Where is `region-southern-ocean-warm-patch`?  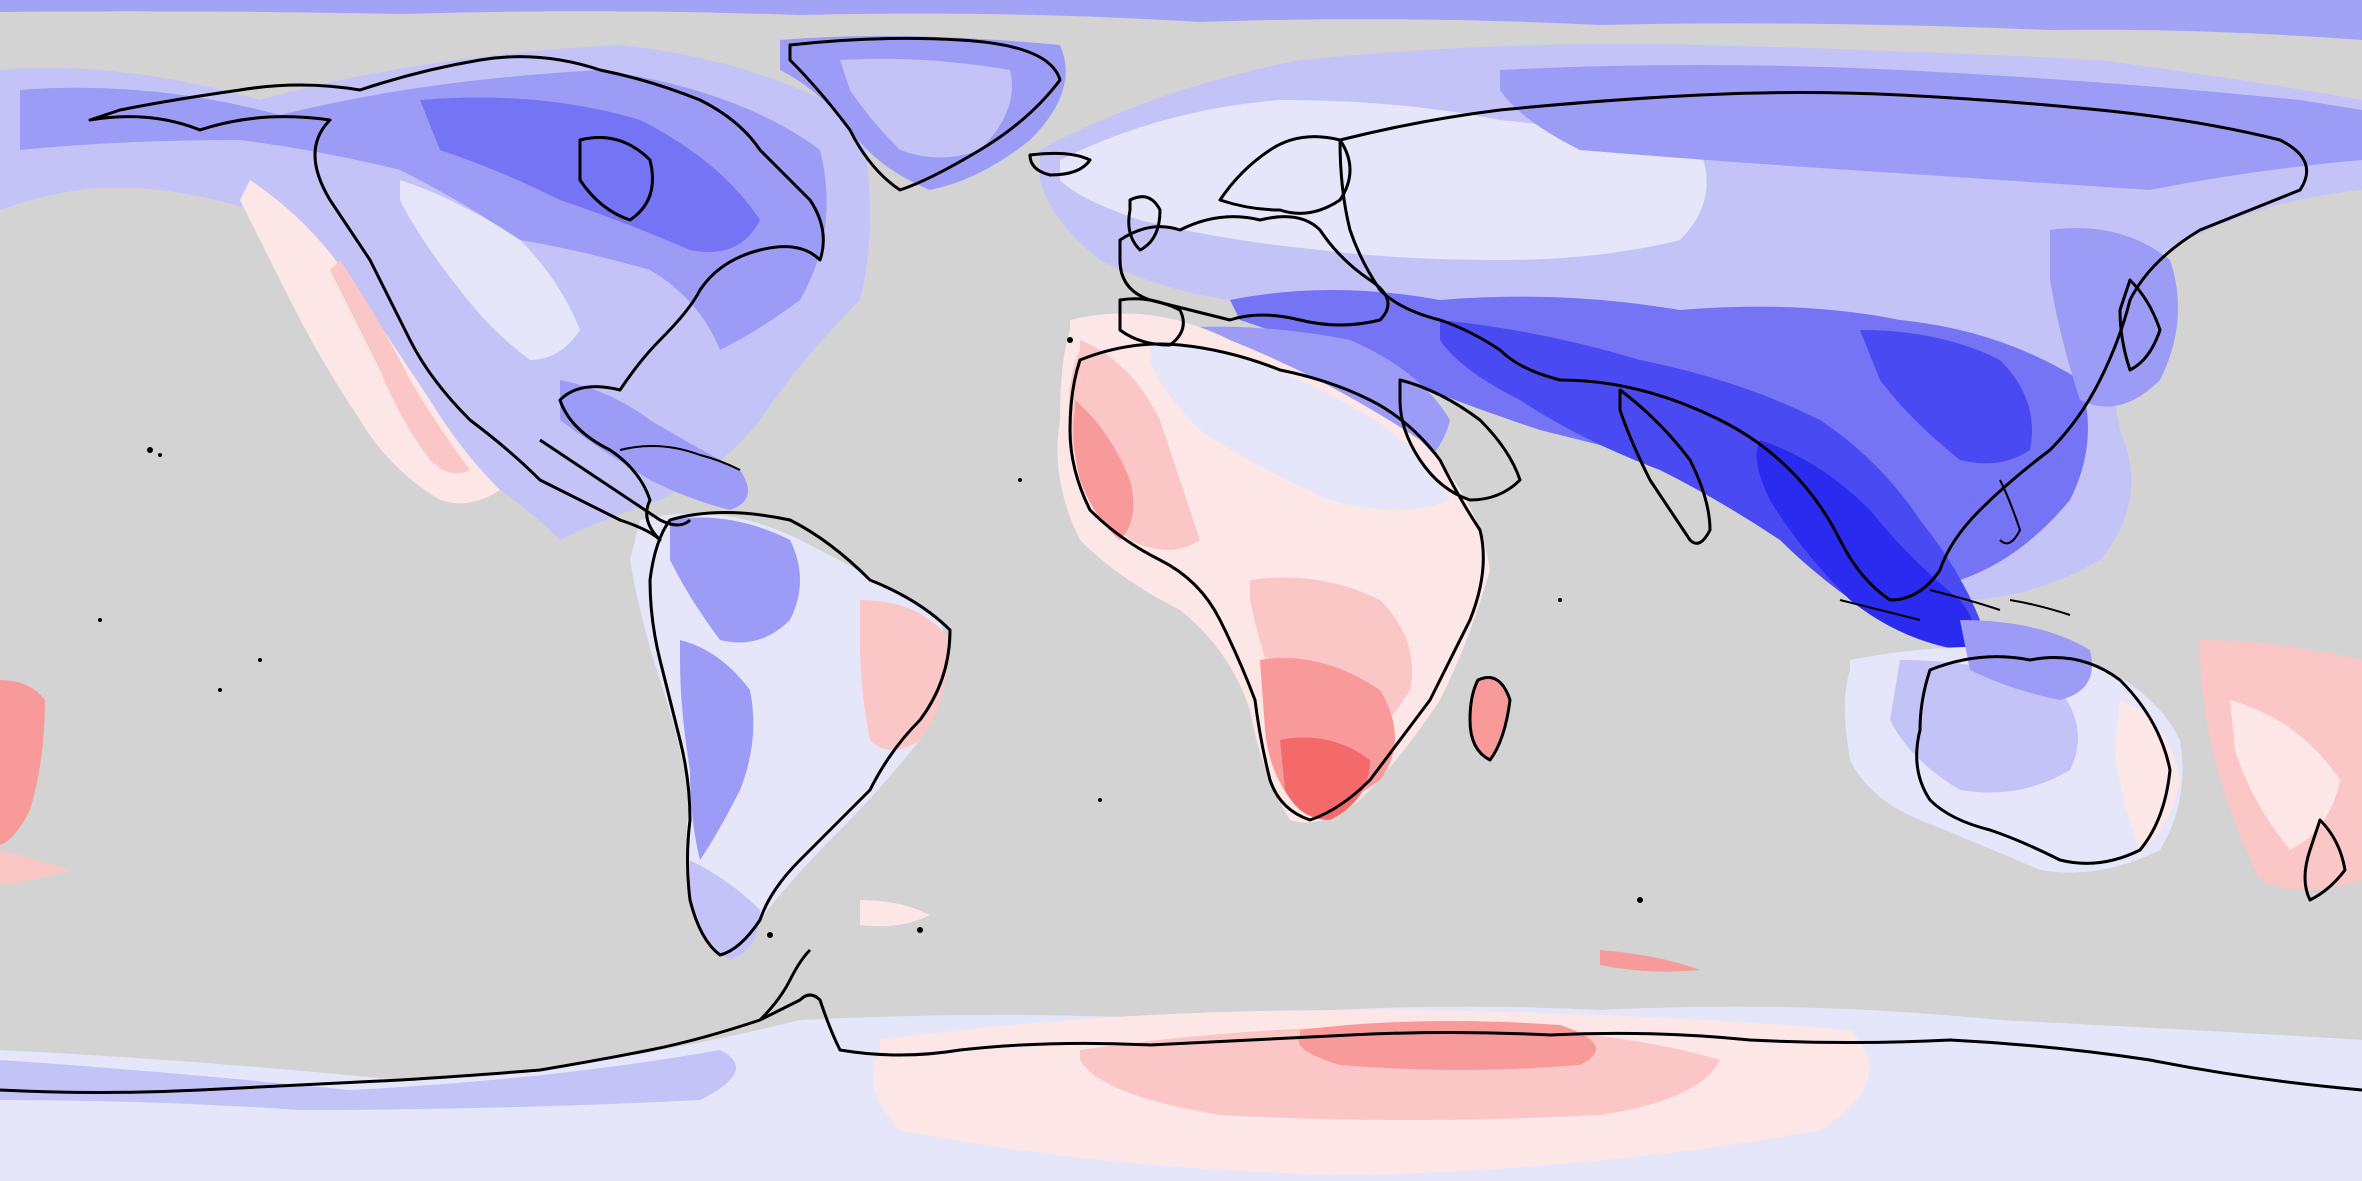 region-southern-ocean-warm-patch is located at coordinates (895, 913).